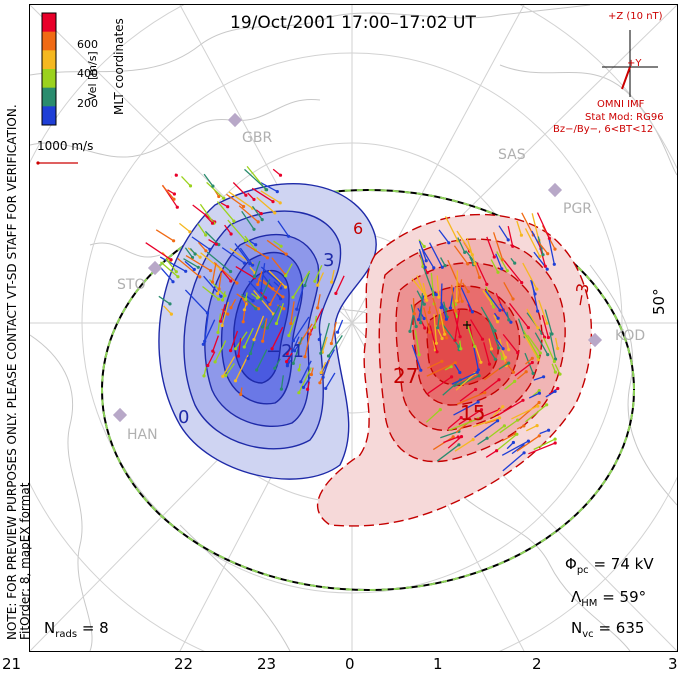  I want to click on imf-condition: Bz−/By−, 6<BT<12, so click(603, 129).